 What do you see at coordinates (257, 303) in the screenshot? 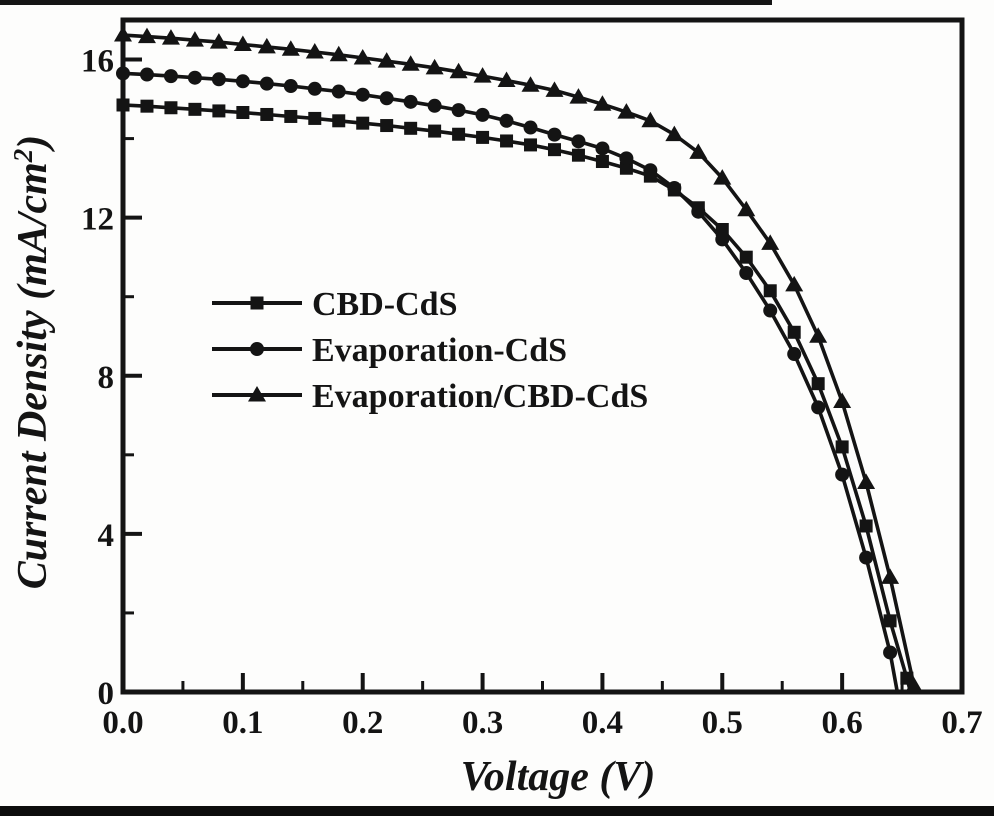
I see `legend-marker-square` at bounding box center [257, 303].